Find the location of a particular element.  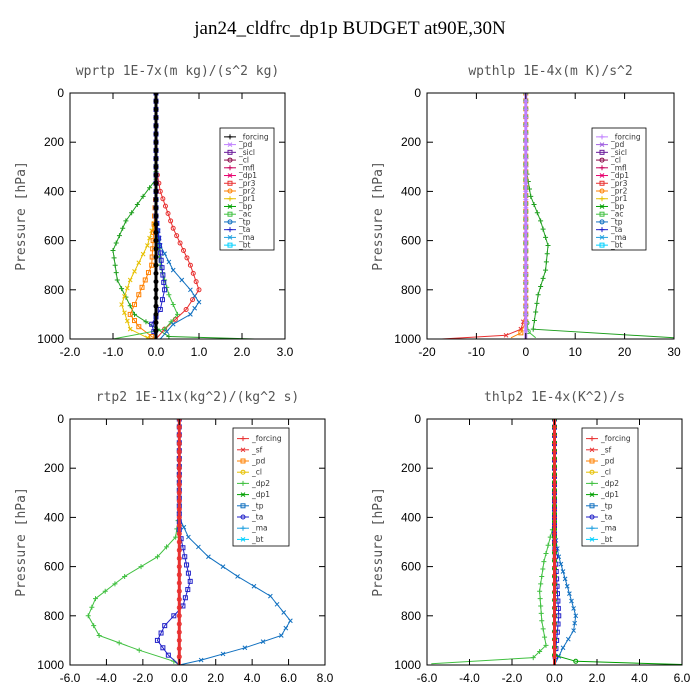

x-tick-label: 1.0 is located at coordinates (199, 352).